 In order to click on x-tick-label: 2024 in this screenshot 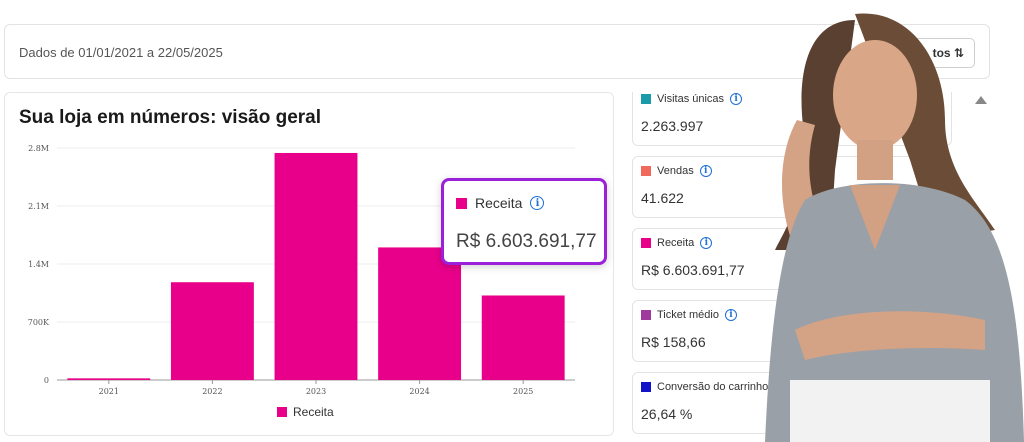, I will do `click(419, 391)`.